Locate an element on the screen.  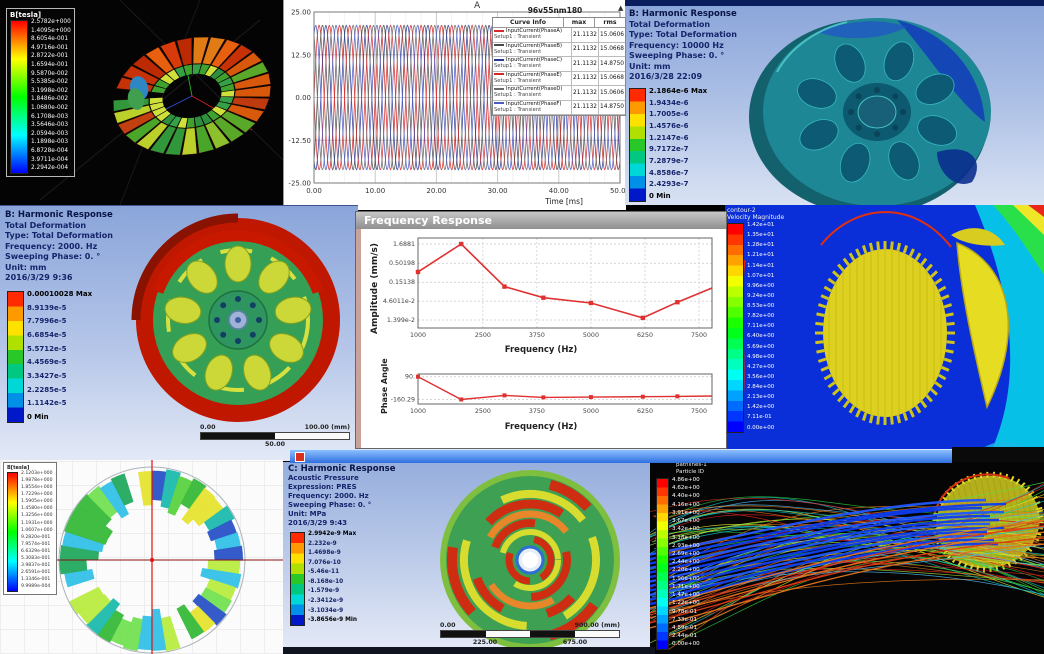
table-header-max: max is located at coordinates (579, 22).